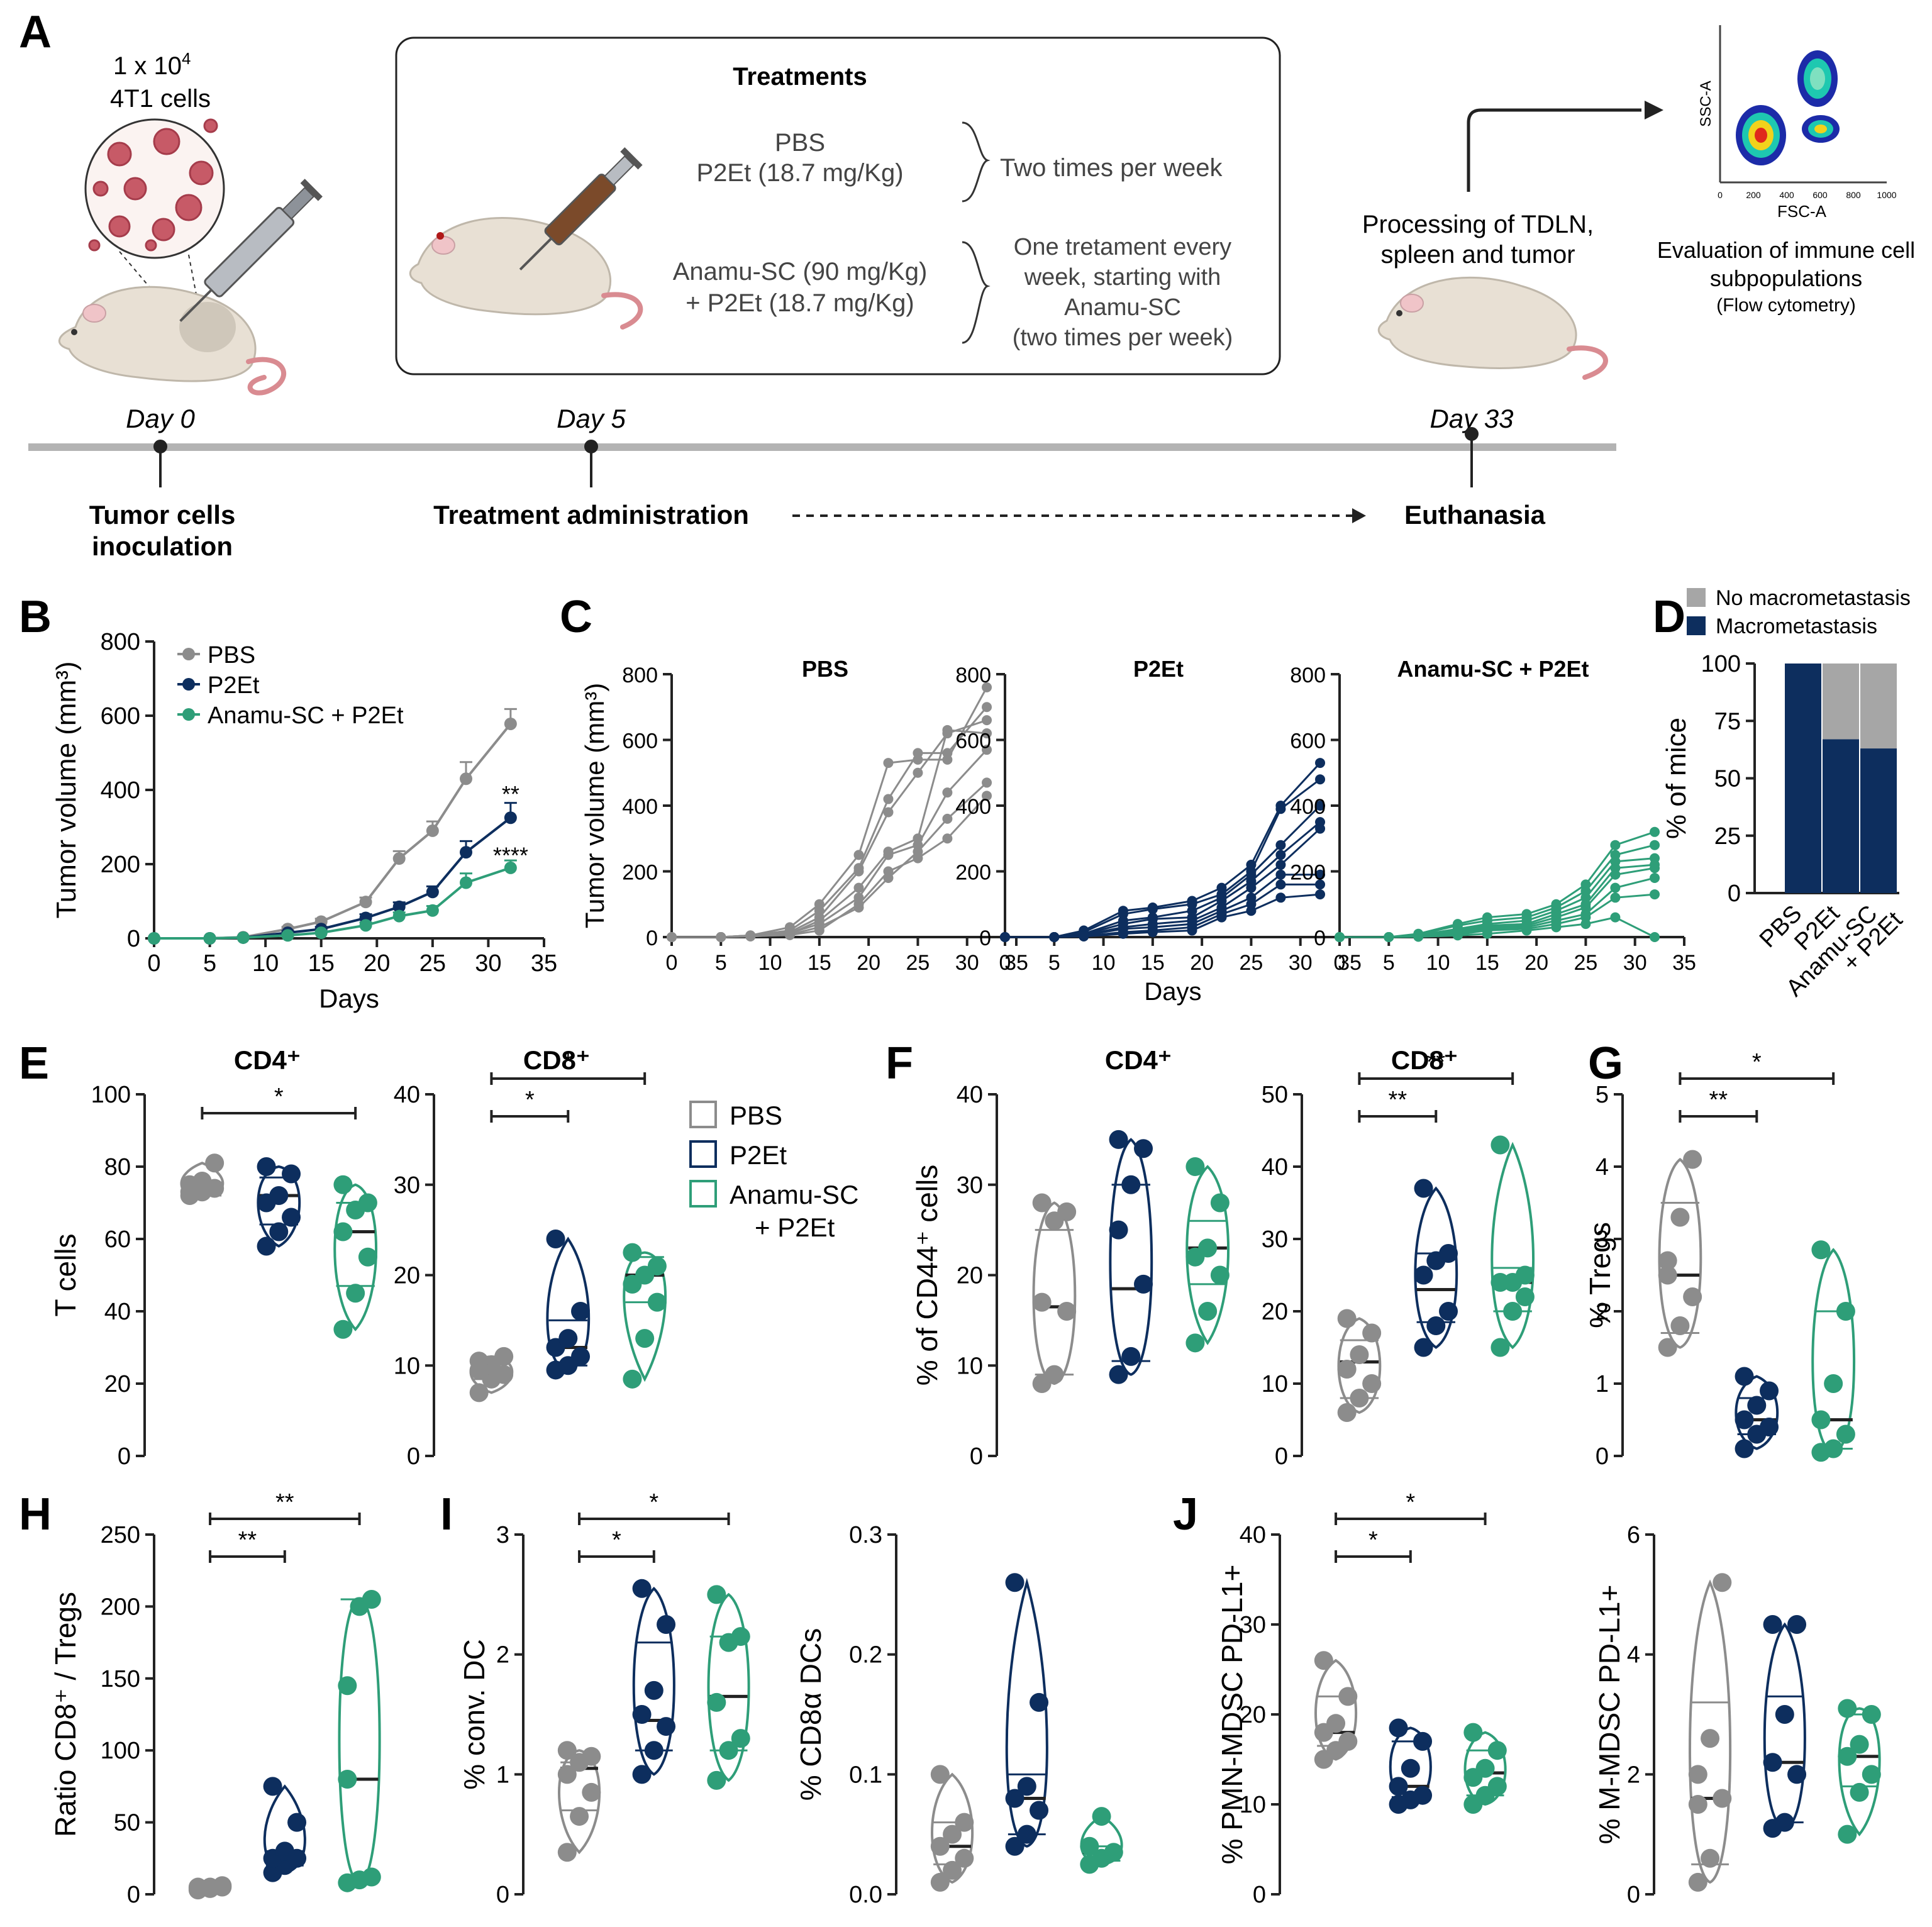 The width and height of the screenshot is (1932, 1927). I want to click on violin-legend: PBS P2Et Anamu-SC + P2Et, so click(773, 1171).